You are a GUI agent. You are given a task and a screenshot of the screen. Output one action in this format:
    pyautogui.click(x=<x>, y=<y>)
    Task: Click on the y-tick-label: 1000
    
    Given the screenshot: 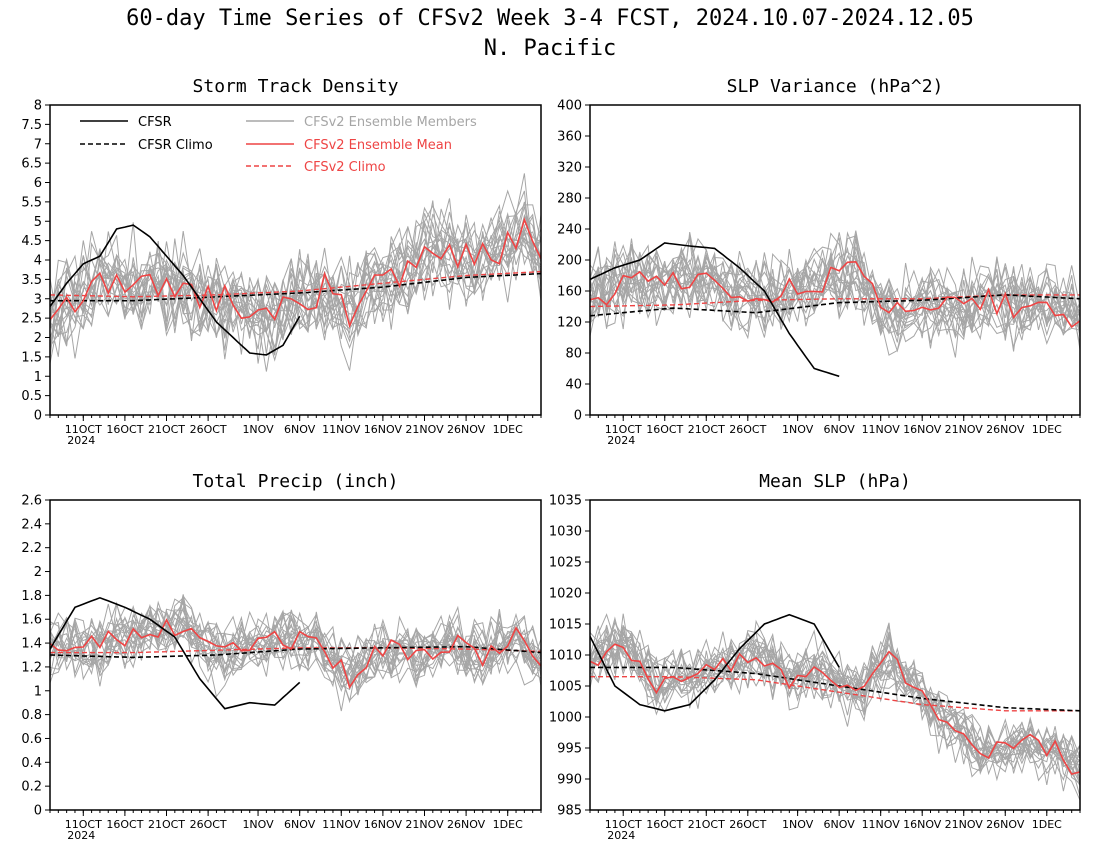 What is the action you would take?
    pyautogui.click(x=565, y=718)
    